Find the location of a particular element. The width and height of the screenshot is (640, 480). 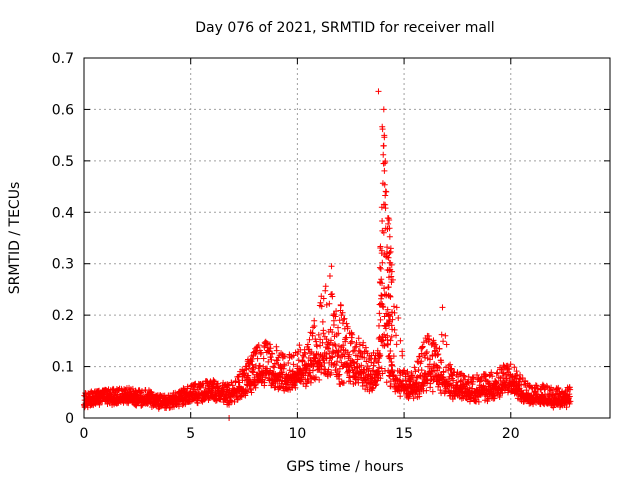

y-tick-label: 0.2 is located at coordinates (63, 316).